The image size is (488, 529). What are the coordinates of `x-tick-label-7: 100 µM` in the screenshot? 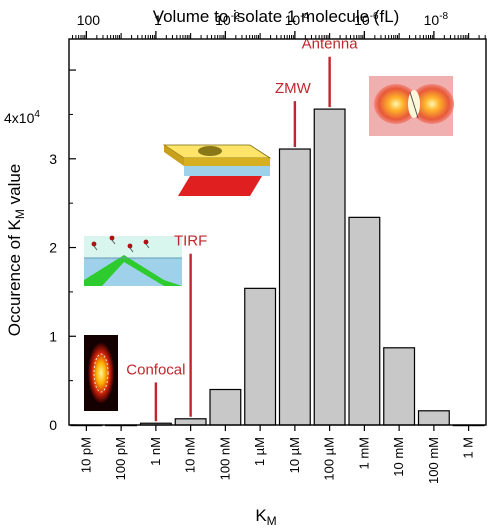 It's located at (329, 459).